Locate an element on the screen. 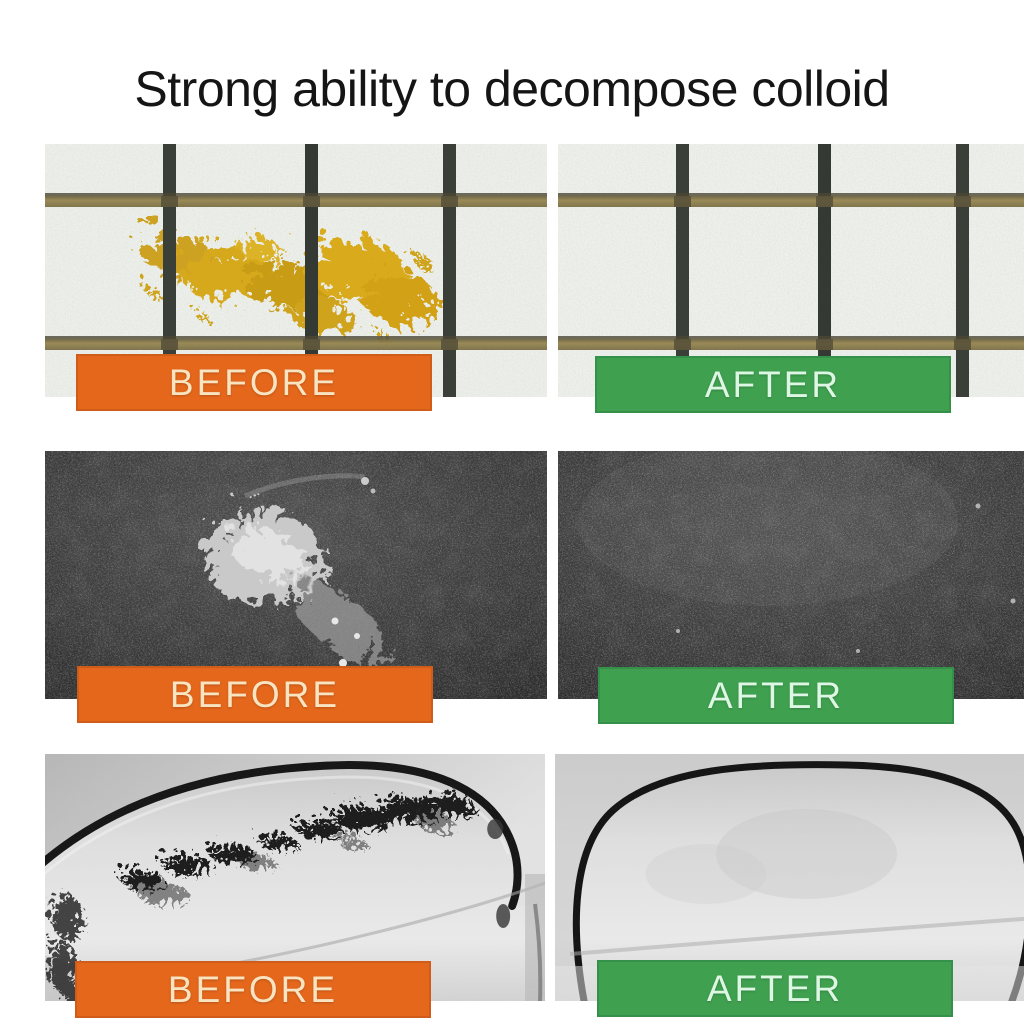 This screenshot has height=1024, width=1024. yellow-colloid-stain is located at coordinates (278, 272).